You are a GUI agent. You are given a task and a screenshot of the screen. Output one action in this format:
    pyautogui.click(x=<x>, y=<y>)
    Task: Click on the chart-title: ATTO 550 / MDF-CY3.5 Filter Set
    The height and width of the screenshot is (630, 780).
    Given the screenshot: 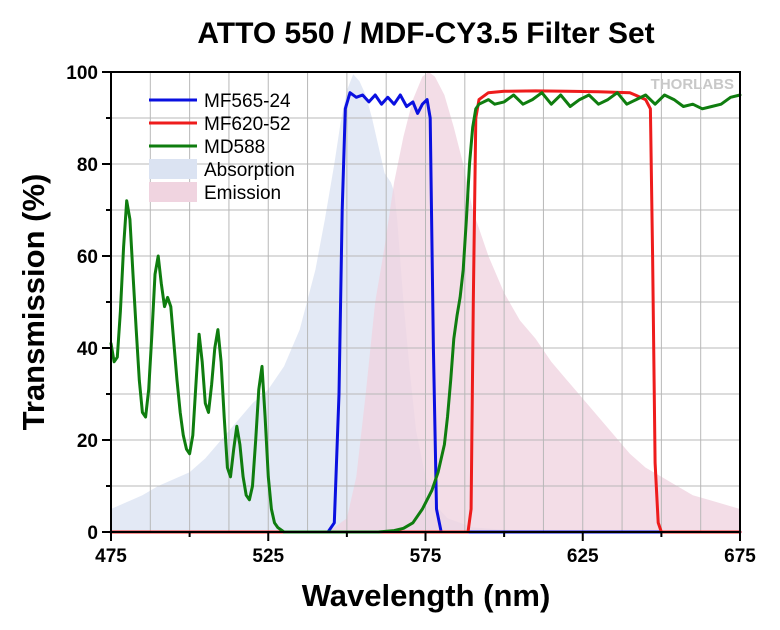 What is the action you would take?
    pyautogui.click(x=425, y=33)
    